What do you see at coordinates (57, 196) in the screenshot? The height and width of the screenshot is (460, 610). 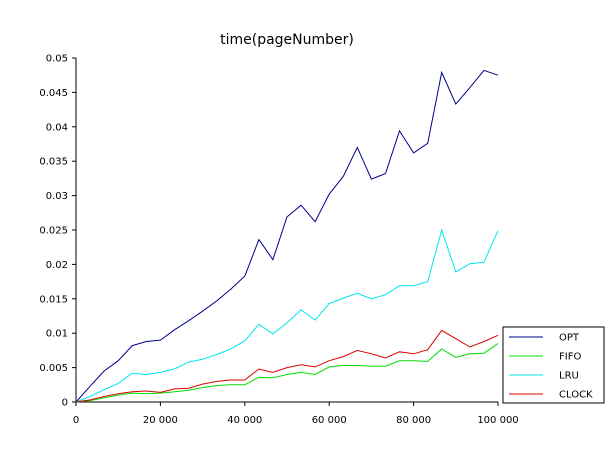 I see `y-tick-label: 0.03` at bounding box center [57, 196].